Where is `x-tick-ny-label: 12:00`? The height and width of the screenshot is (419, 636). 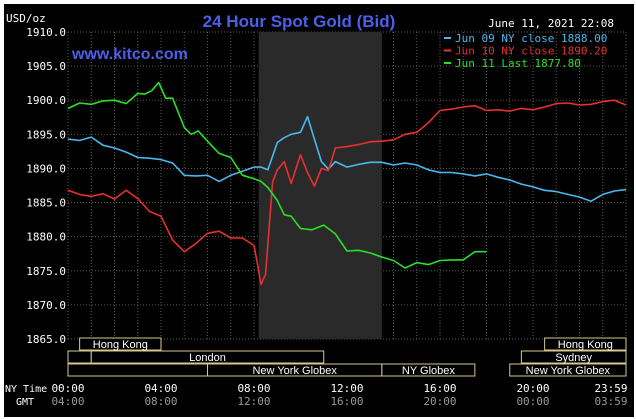
x-tick-ny-label: 12:00 is located at coordinates (346, 388).